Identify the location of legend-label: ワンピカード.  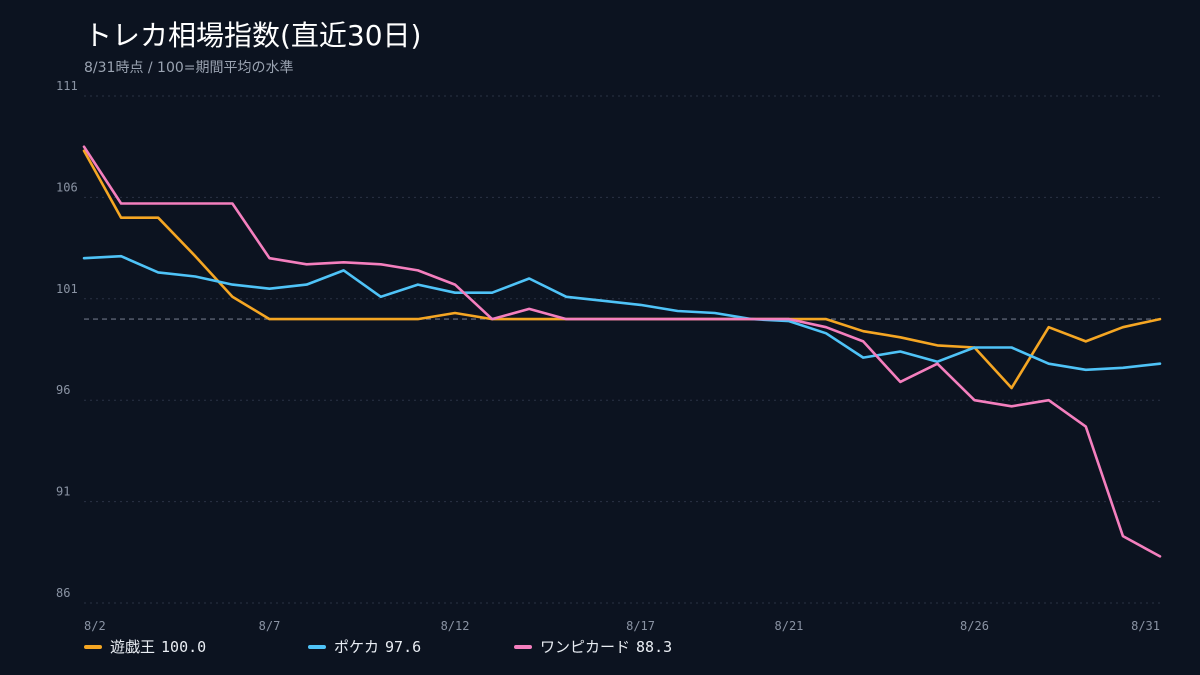
(585, 647).